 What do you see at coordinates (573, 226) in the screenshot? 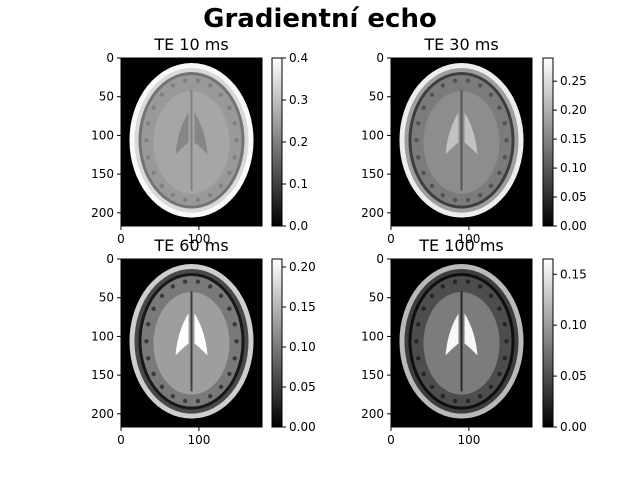
I see `colorbar-tick-label: 0.00` at bounding box center [573, 226].